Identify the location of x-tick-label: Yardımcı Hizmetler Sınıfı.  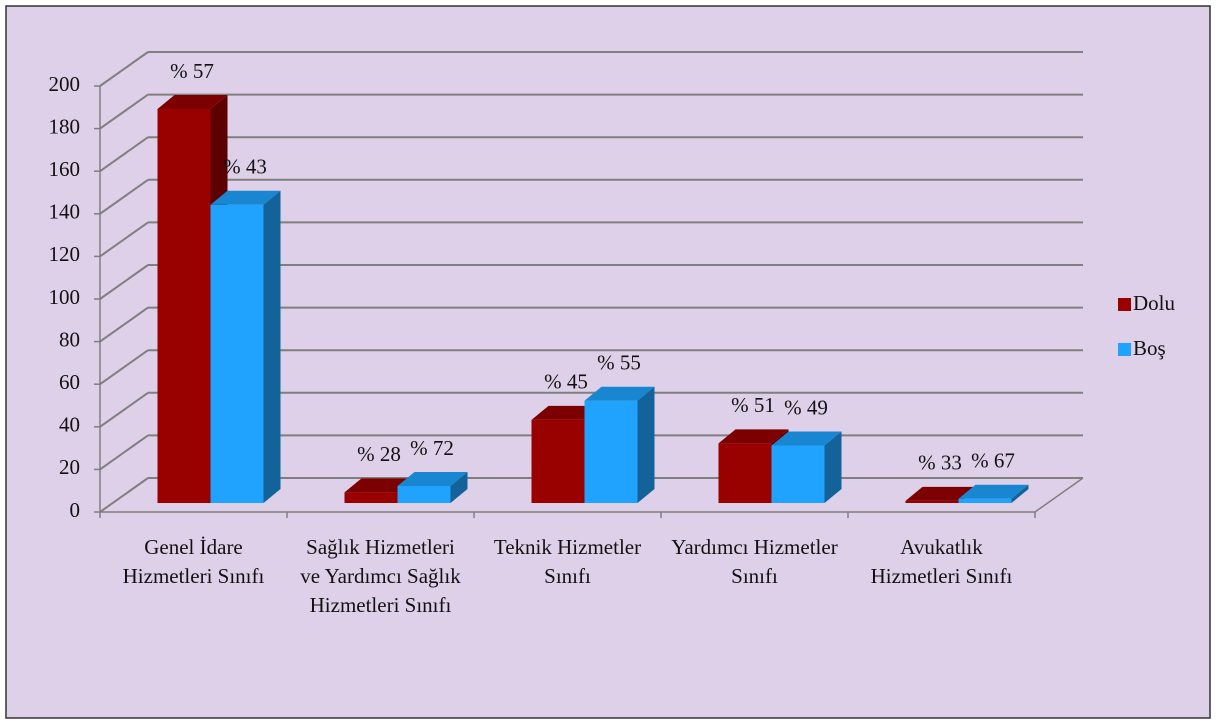
(754, 561).